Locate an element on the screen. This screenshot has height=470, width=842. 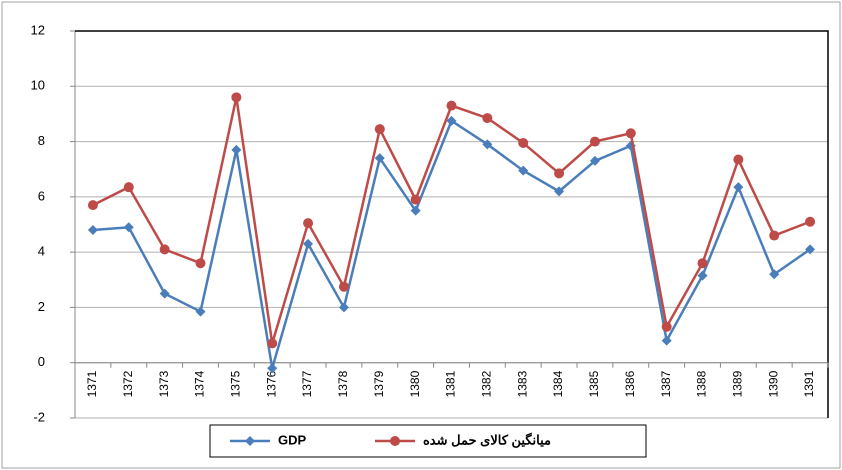
y-tick-label: -2 is located at coordinates (39, 416).